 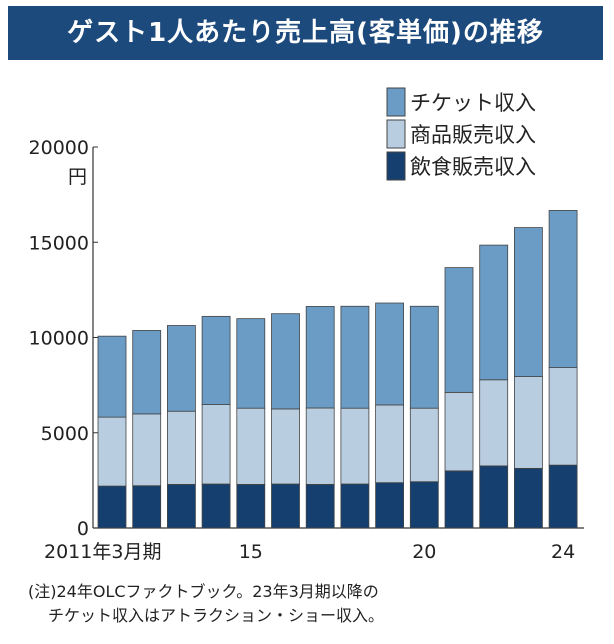 What do you see at coordinates (305, 33) in the screenshot?
I see `chart-title: ゲスト1人あたり売上高(客単価)の推移` at bounding box center [305, 33].